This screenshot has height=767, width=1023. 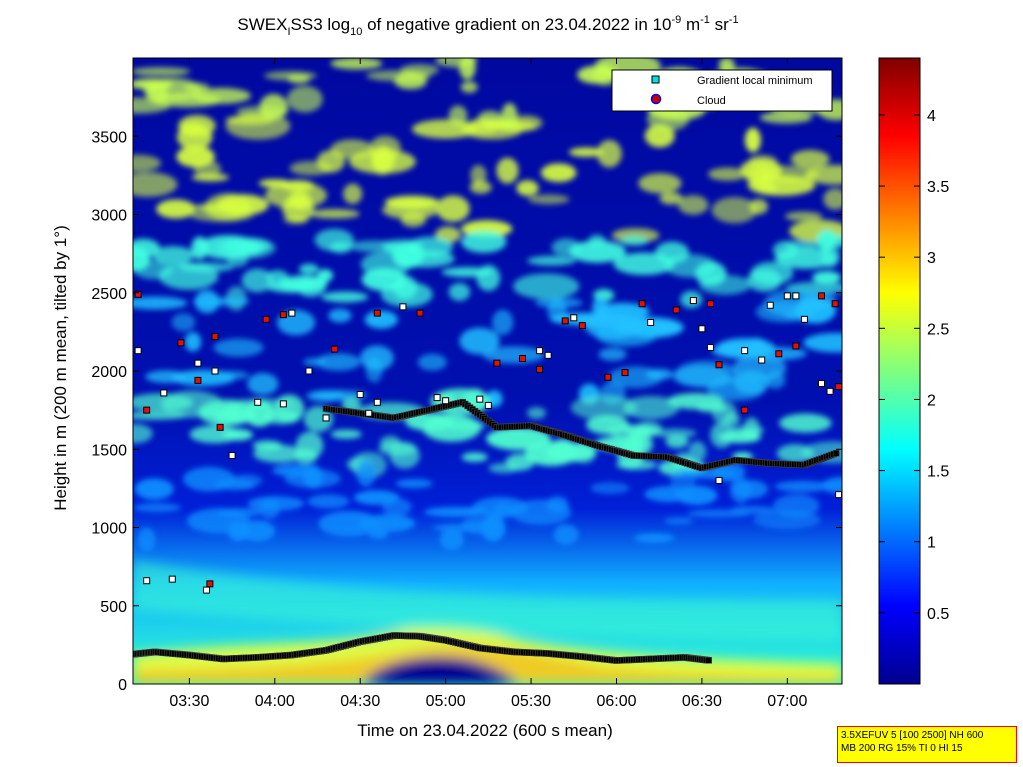 I want to click on x-tick-label: 04:00, so click(x=275, y=701).